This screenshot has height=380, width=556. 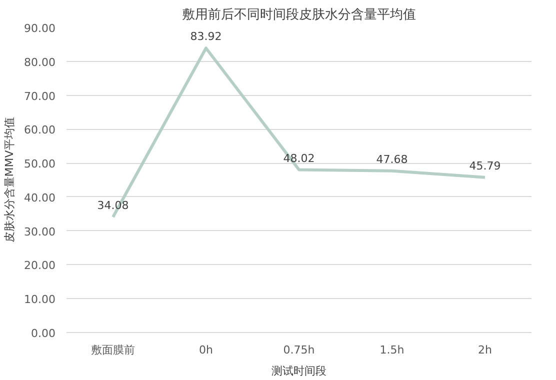 I want to click on y-tick-label: 60.00, so click(x=40, y=130).